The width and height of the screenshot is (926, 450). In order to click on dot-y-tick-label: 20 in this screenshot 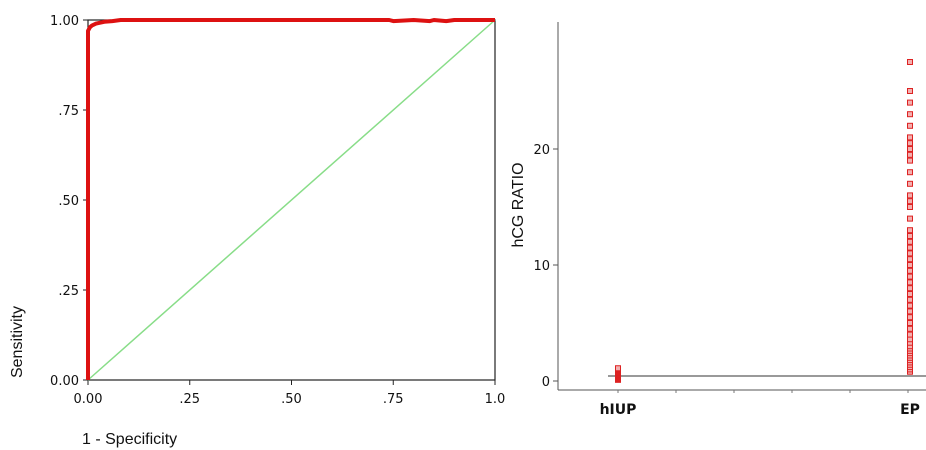, I will do `click(541, 150)`.